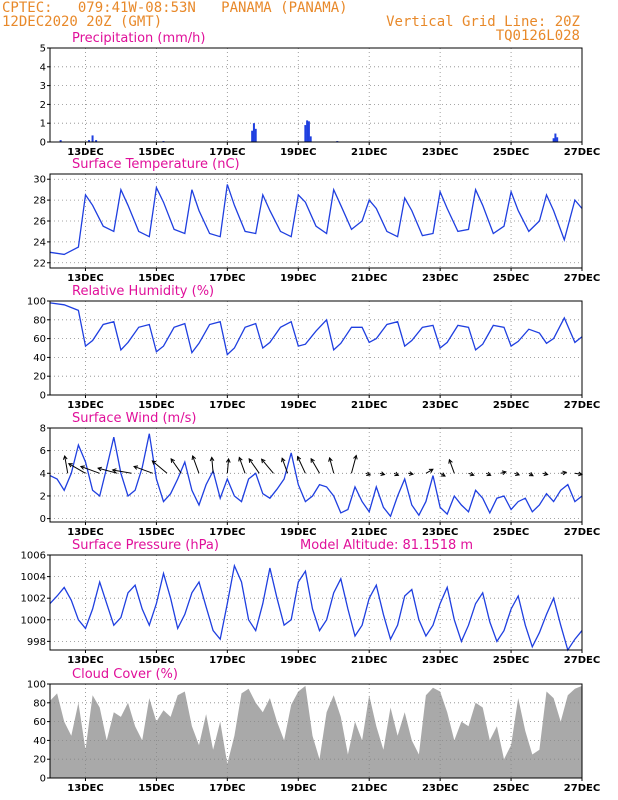 This screenshot has width=618, height=800. What do you see at coordinates (538, 36) in the screenshot?
I see `header-model-code: TQ0126L028` at bounding box center [538, 36].